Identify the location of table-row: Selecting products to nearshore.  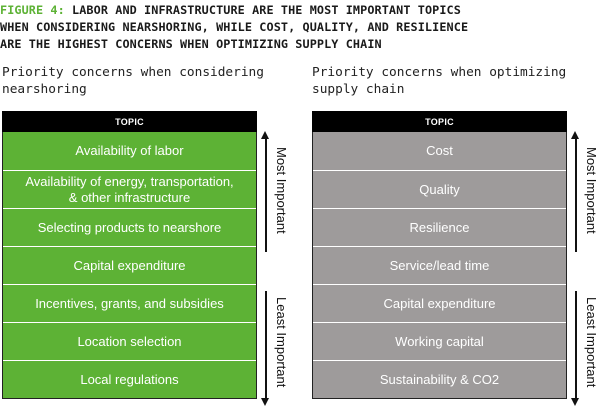
(129, 227).